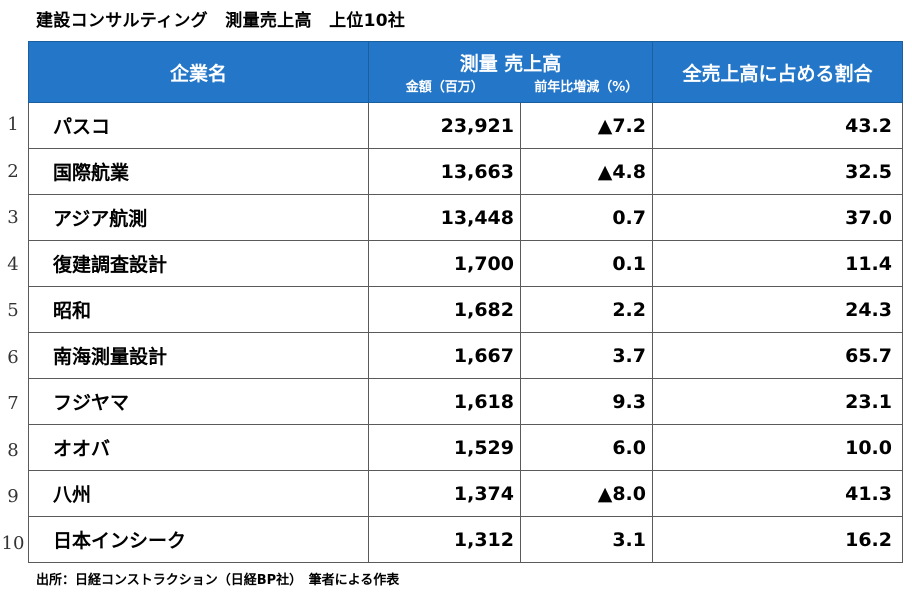 Image resolution: width=912 pixels, height=594 pixels. Describe the element at coordinates (586, 539) in the screenshot. I see `change-cell: 3.1` at that location.